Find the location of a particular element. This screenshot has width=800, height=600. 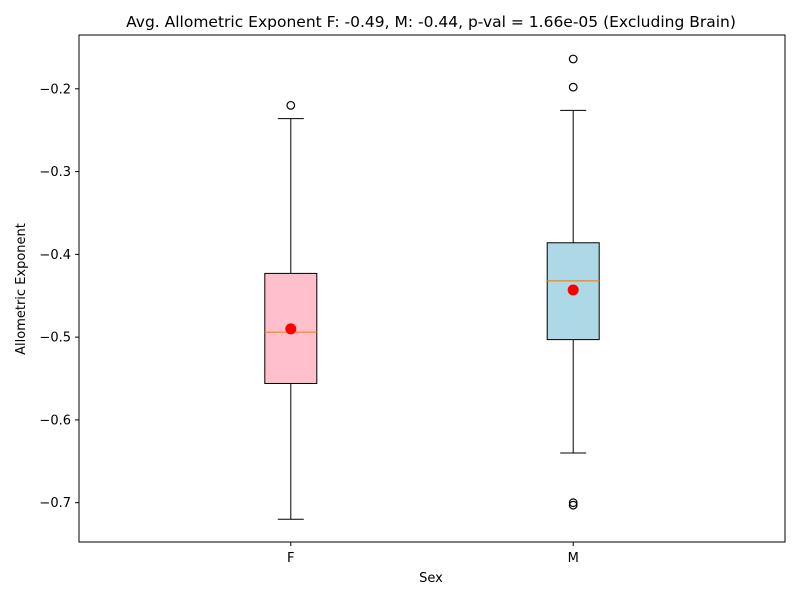

x-tick-label: F is located at coordinates (290, 558).